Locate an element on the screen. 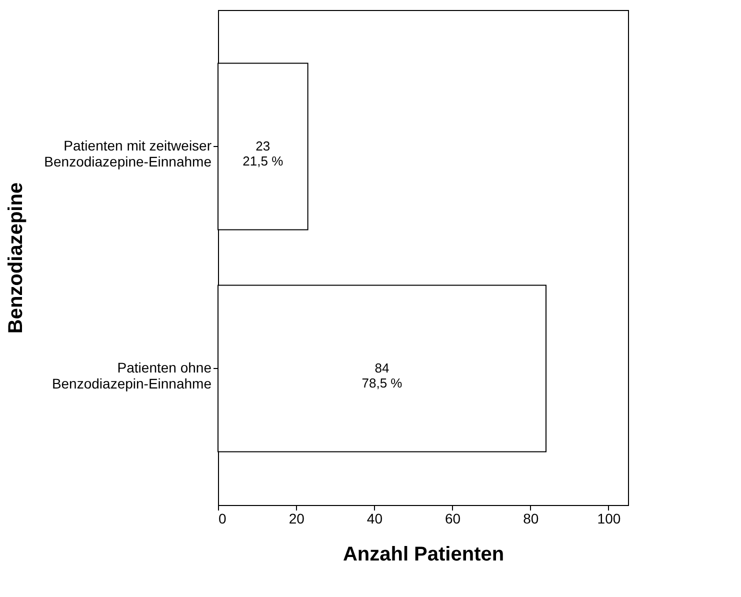 This screenshot has height=597, width=741. x-tick-label: 80 is located at coordinates (531, 518).